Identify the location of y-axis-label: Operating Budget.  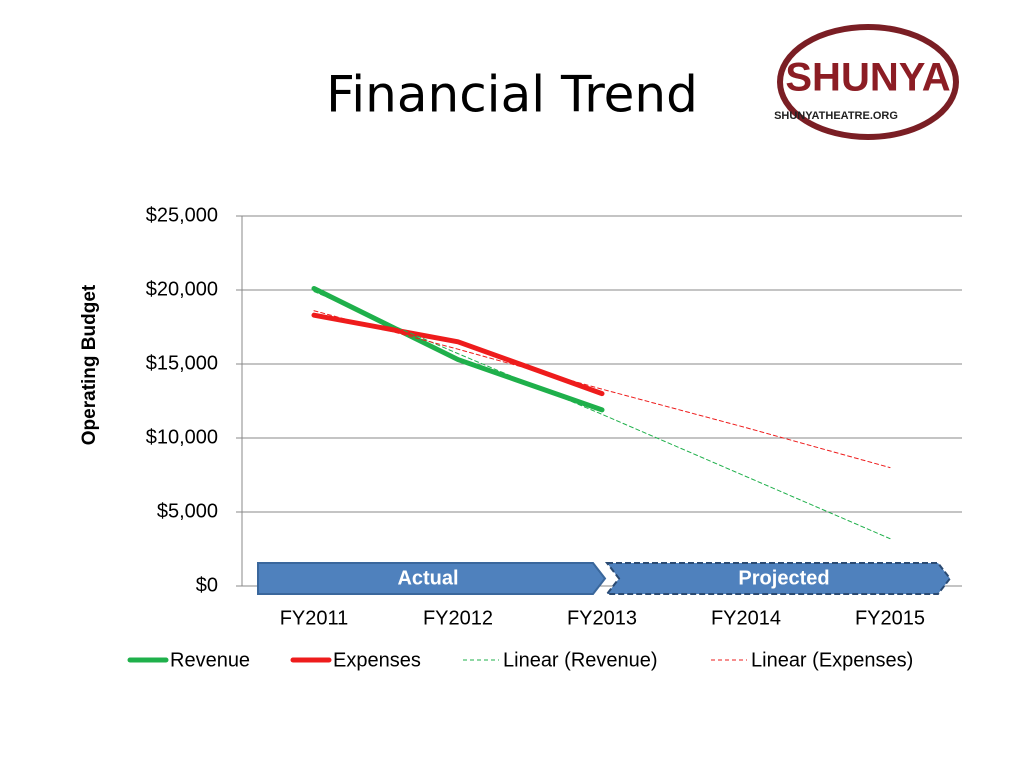
(89, 364).